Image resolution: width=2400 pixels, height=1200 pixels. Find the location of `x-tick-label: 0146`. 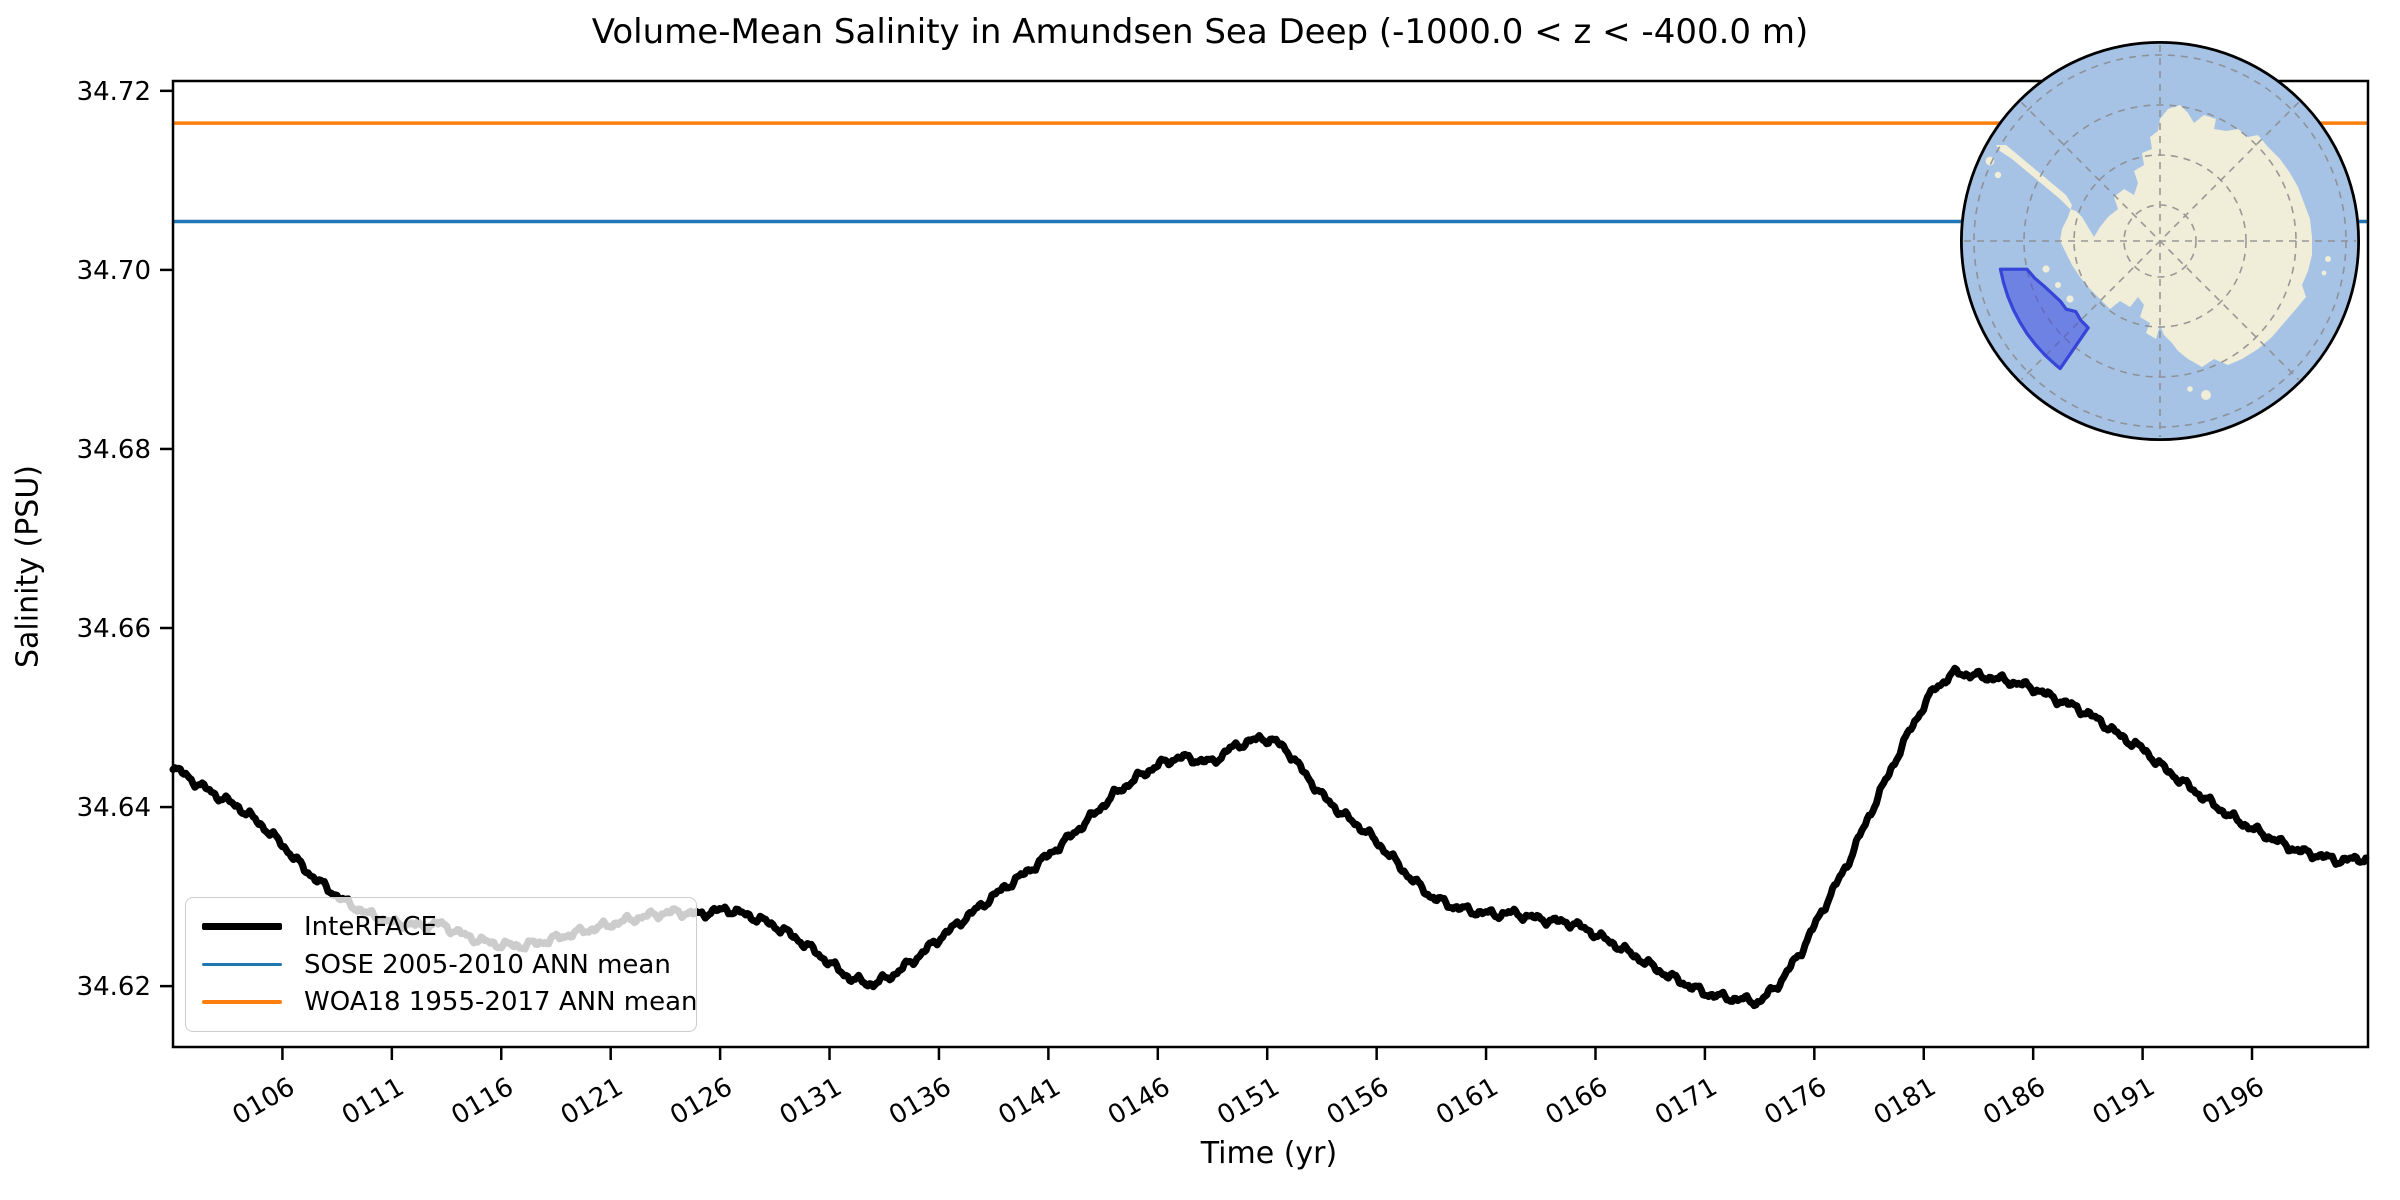

x-tick-label: 0146 is located at coordinates (1139, 1101).